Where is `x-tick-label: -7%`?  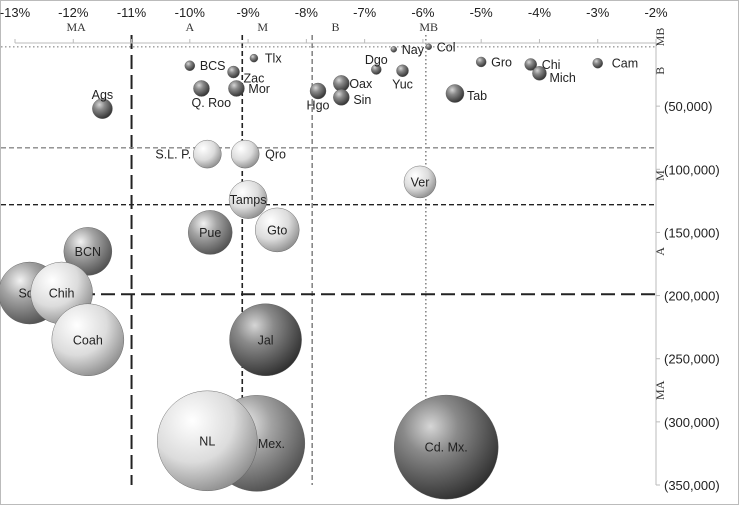
x-tick-label: -7% is located at coordinates (365, 12).